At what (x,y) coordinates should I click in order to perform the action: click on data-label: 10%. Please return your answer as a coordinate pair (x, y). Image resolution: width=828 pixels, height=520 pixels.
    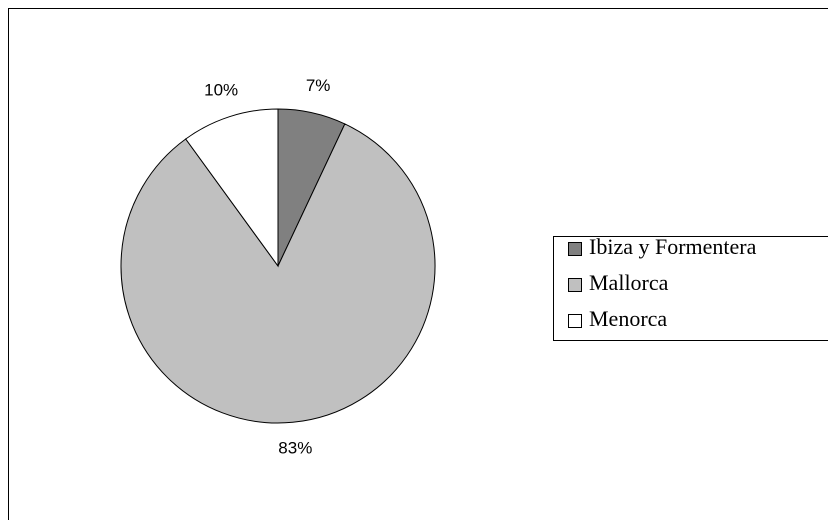
    Looking at the image, I should click on (221, 89).